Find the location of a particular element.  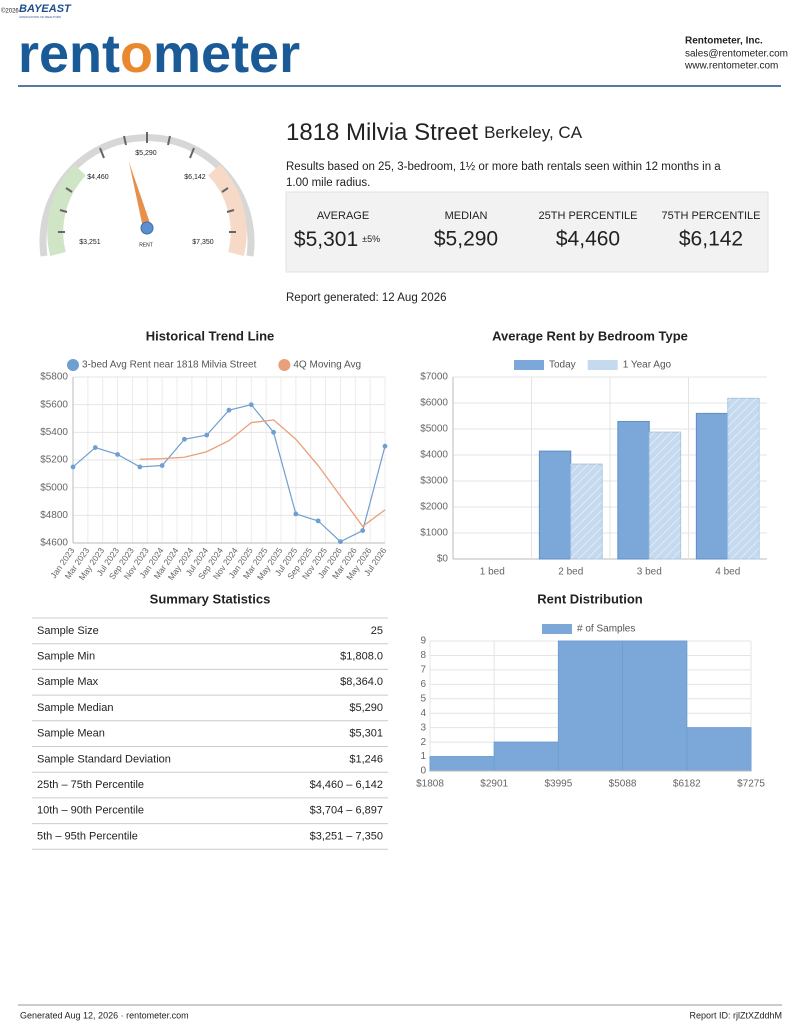

row-value: 25 is located at coordinates (377, 631).